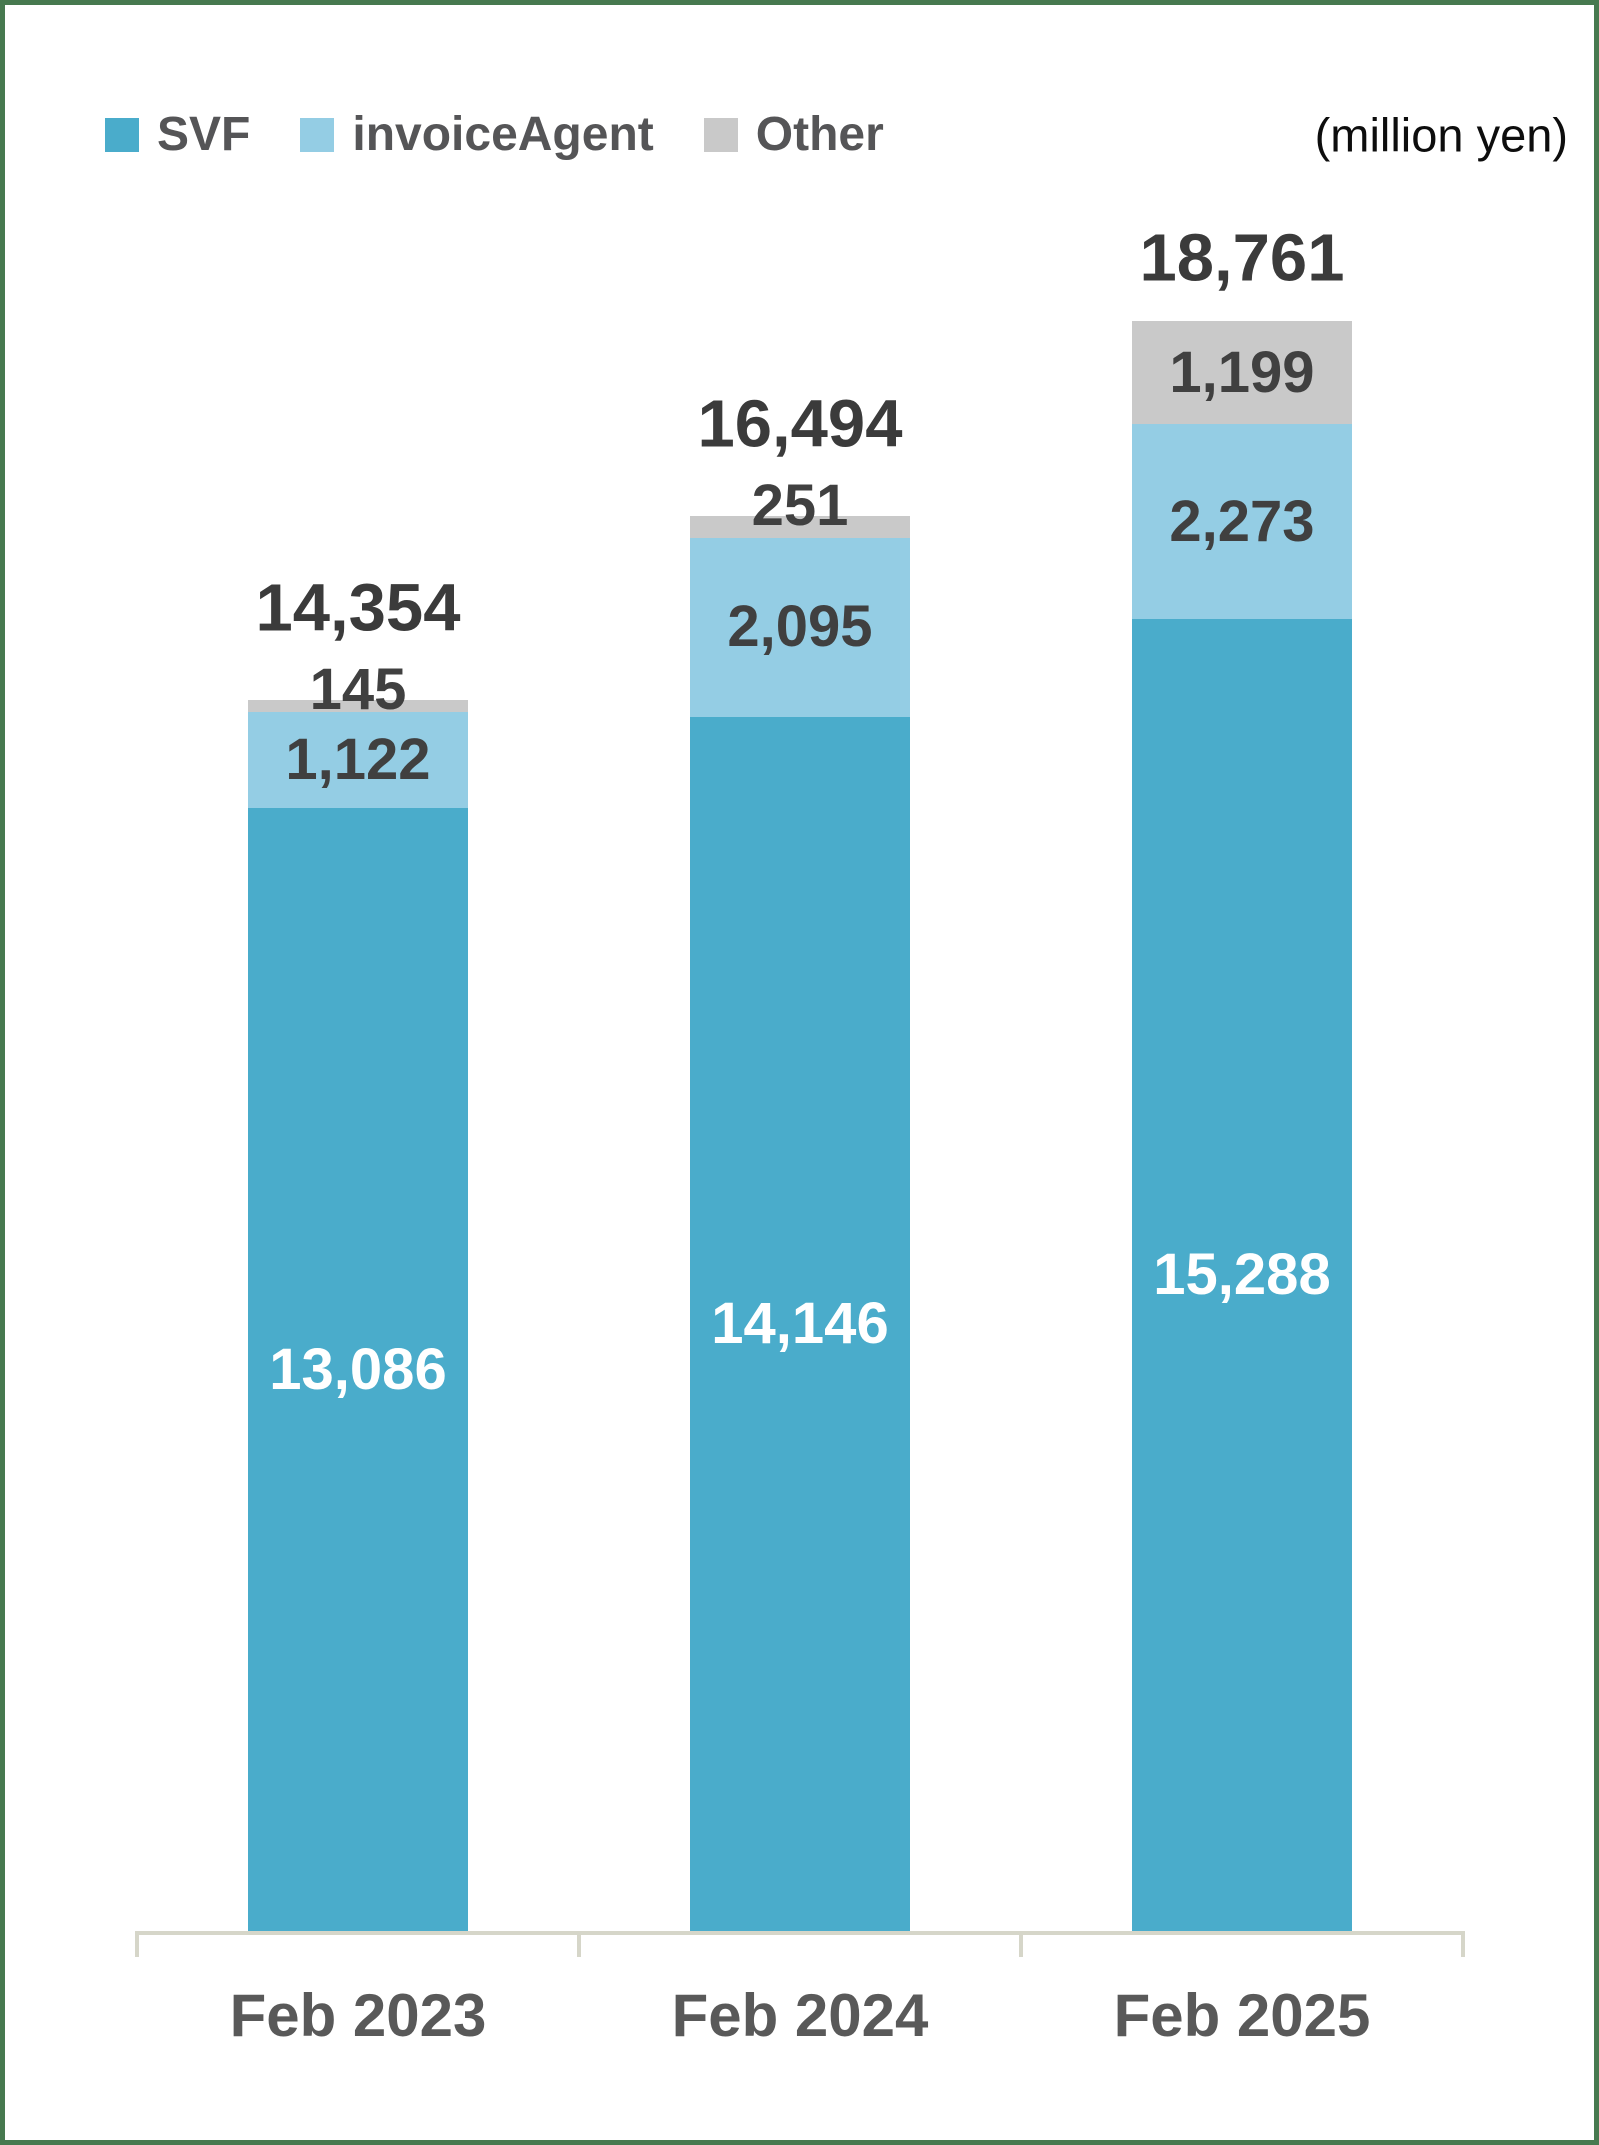  Describe the element at coordinates (800, 424) in the screenshot. I see `total-label: 16,494` at that location.